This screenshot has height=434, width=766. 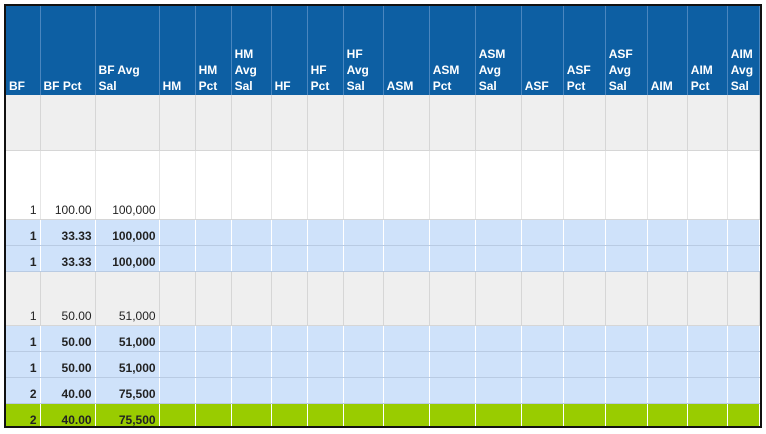 What do you see at coordinates (68, 232) in the screenshot?
I see `table-cell: 33.33` at bounding box center [68, 232].